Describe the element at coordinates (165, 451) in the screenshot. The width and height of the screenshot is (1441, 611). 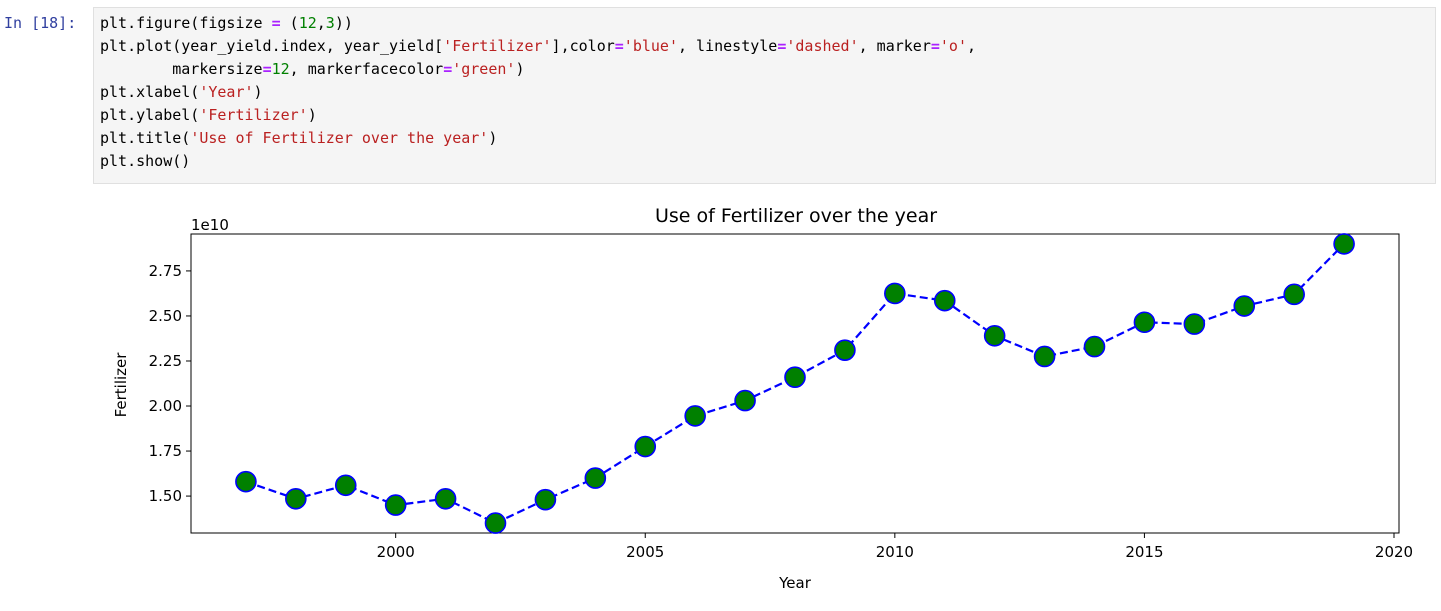
I see `y-tick-label: 1.75` at that location.